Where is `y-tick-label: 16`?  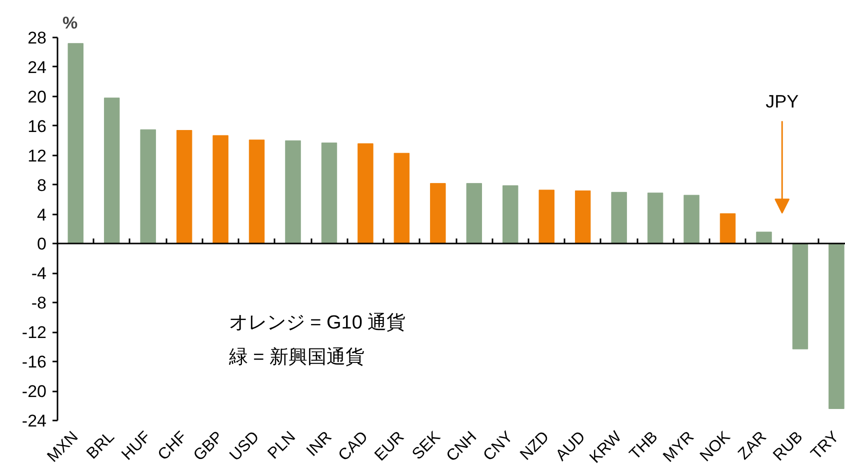 y-tick-label: 16 is located at coordinates (37, 126).